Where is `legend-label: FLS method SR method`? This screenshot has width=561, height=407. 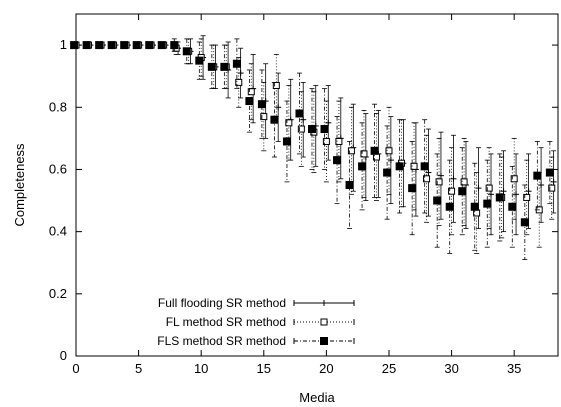
legend-label: FLS method SR method is located at coordinates (221, 341).